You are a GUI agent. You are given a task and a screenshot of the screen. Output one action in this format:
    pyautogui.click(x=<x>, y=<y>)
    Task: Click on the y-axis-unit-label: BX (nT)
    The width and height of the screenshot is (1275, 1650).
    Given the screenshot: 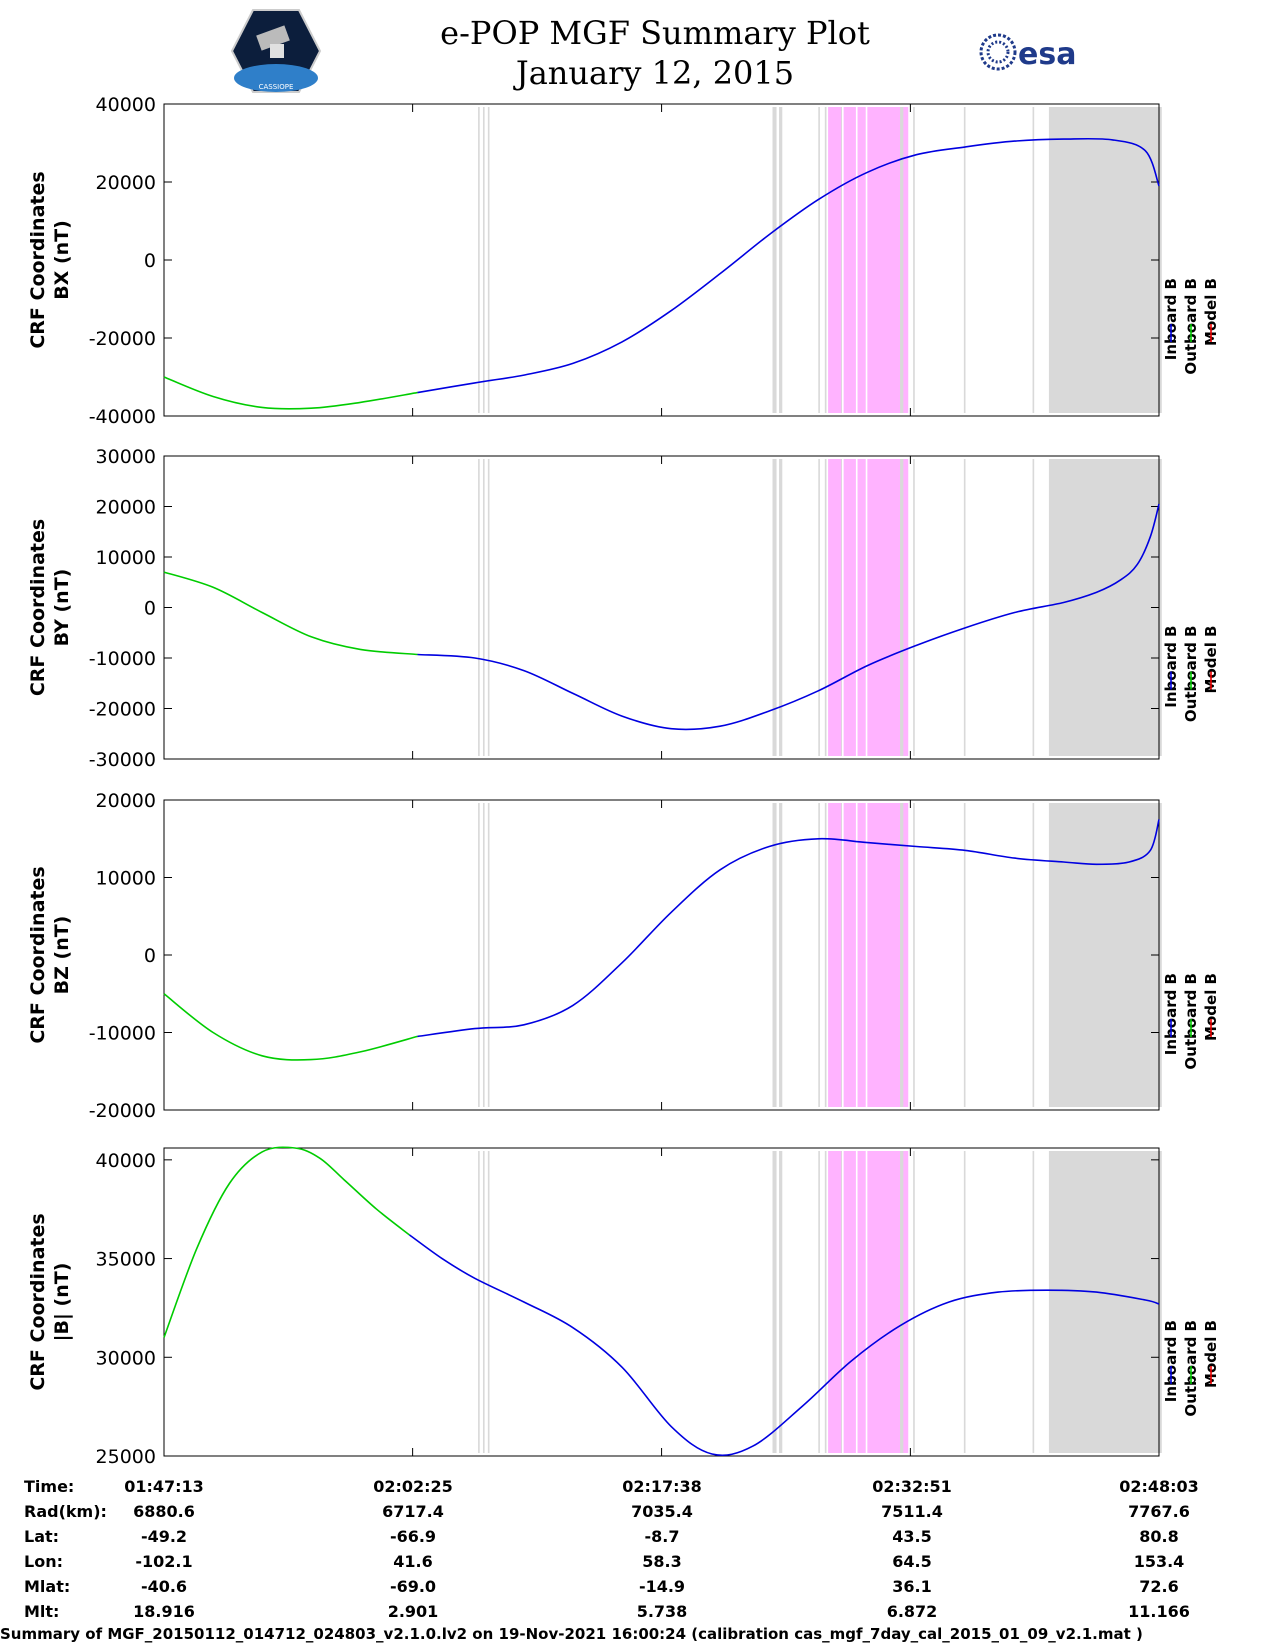 What is the action you would take?
    pyautogui.click(x=62, y=260)
    